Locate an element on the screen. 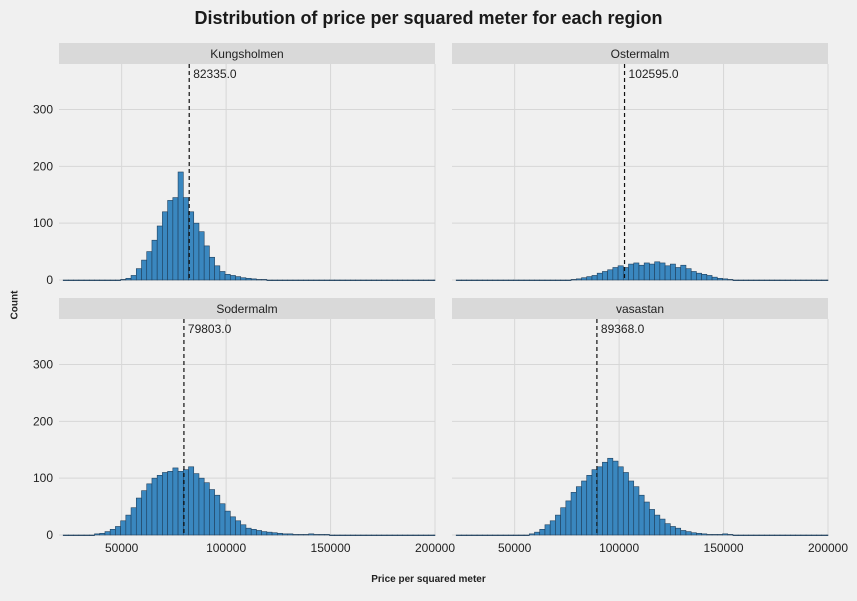 The height and width of the screenshot is (601, 857). median-label: 79803.0 is located at coordinates (210, 329).